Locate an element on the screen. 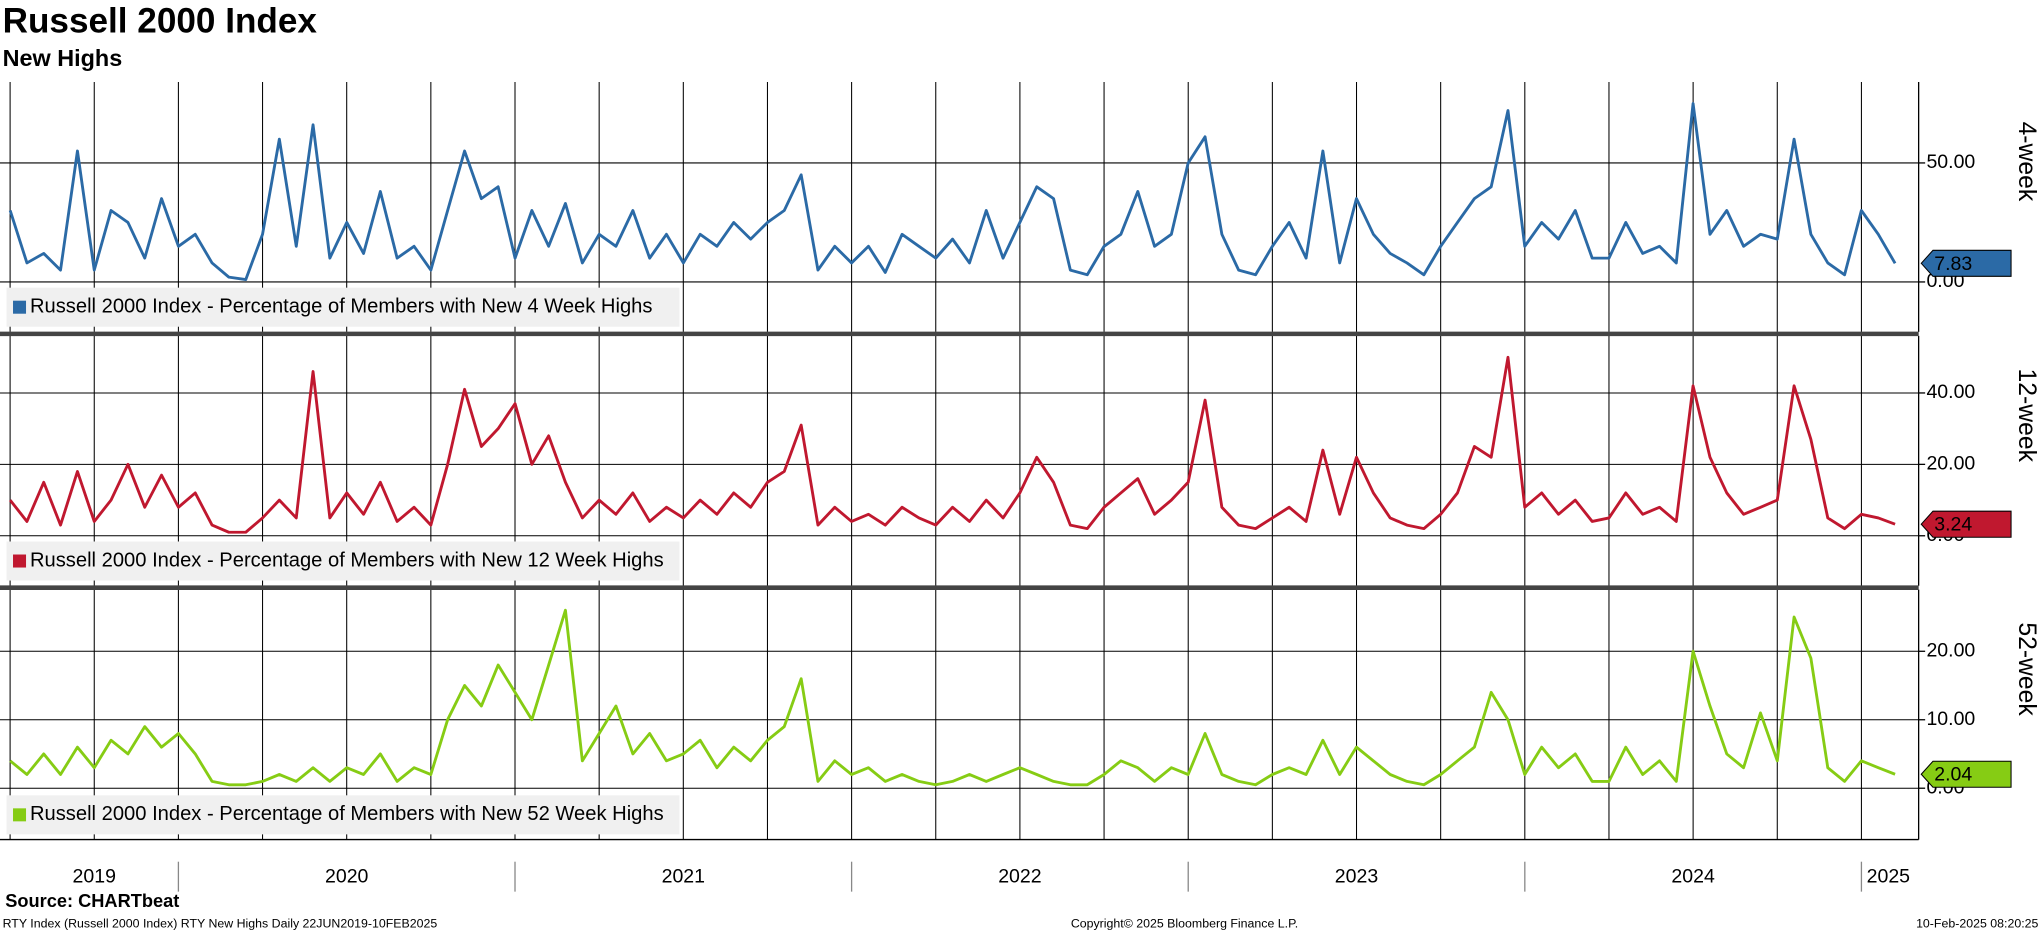  y-tick-label: 50.00 is located at coordinates (1950, 162).